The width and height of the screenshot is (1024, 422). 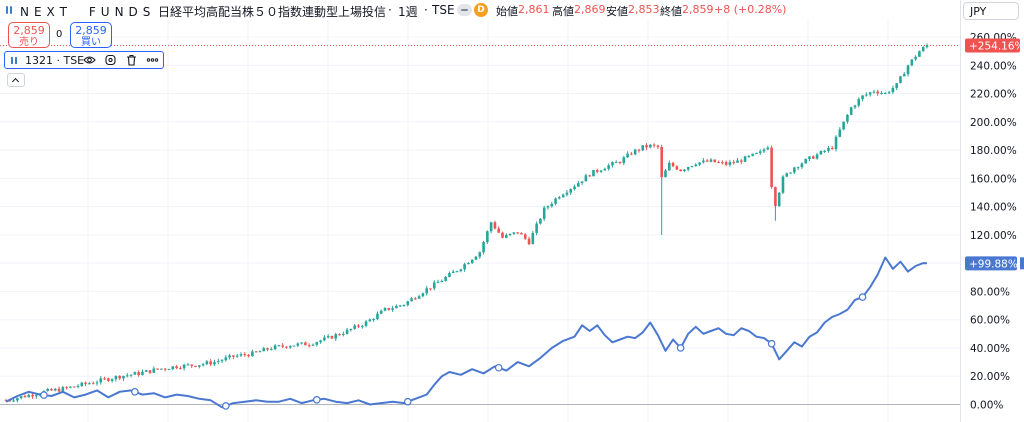 I want to click on last-value-labels: +254.16% +99.88%, so click(x=994, y=154).